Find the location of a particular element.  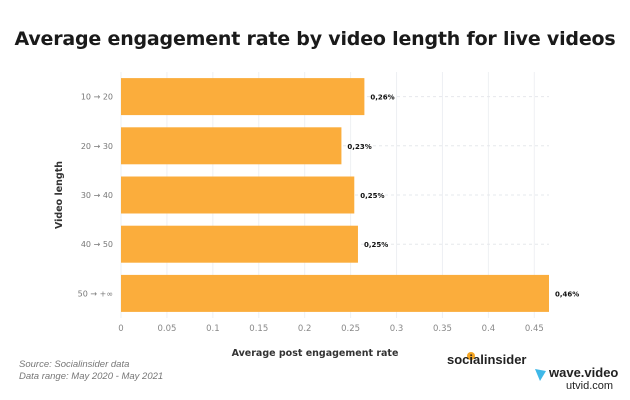

socialinsider-logo: socialinsider is located at coordinates (487, 359).